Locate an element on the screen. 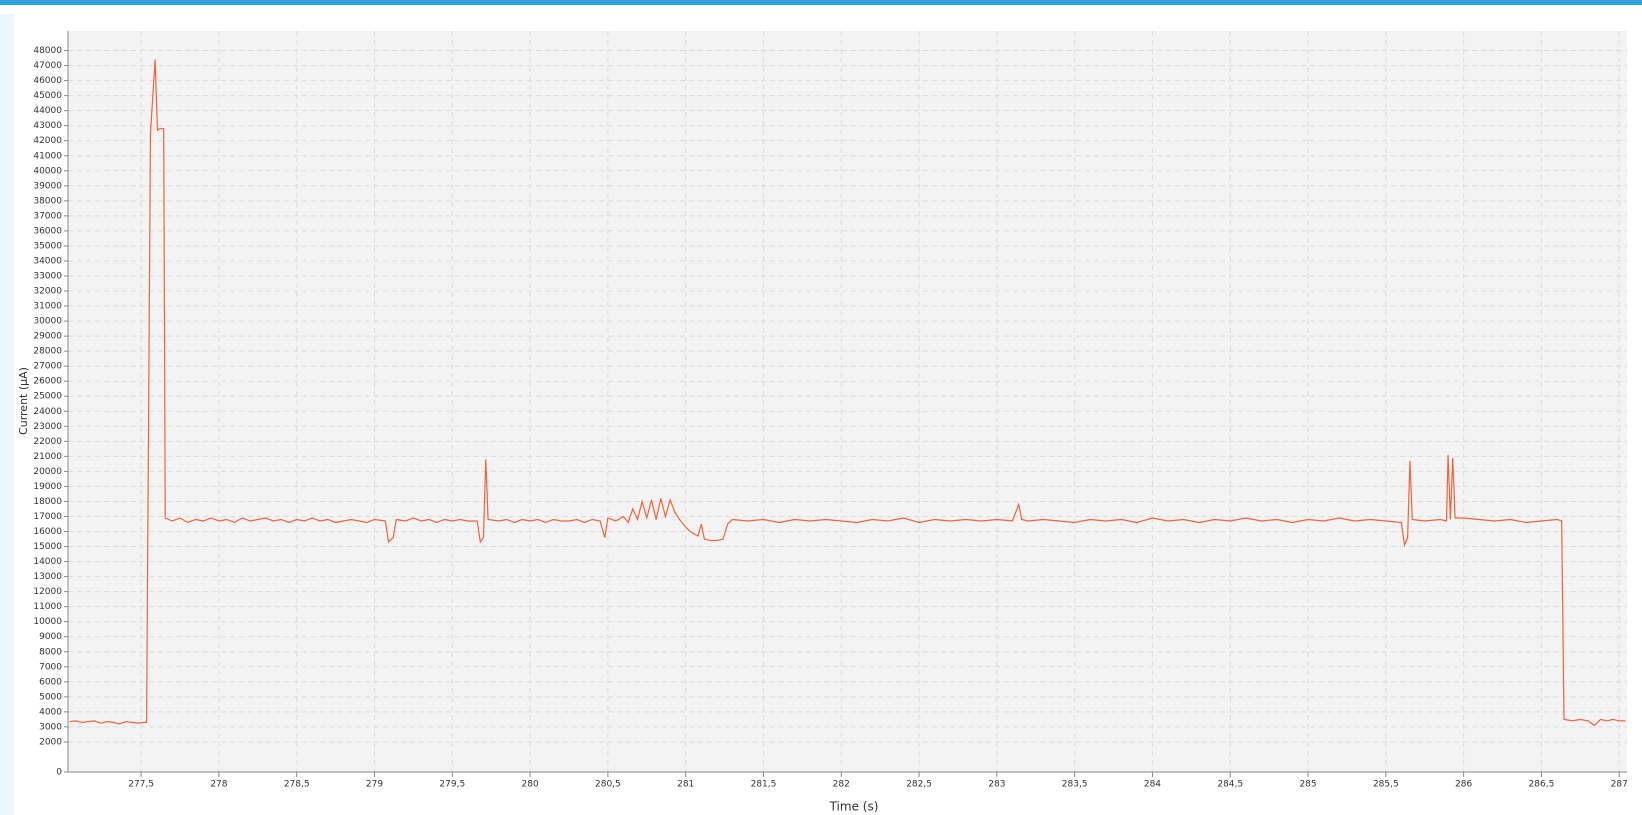 The width and height of the screenshot is (1642, 815). y-tick-label: 45000 is located at coordinates (47, 96).